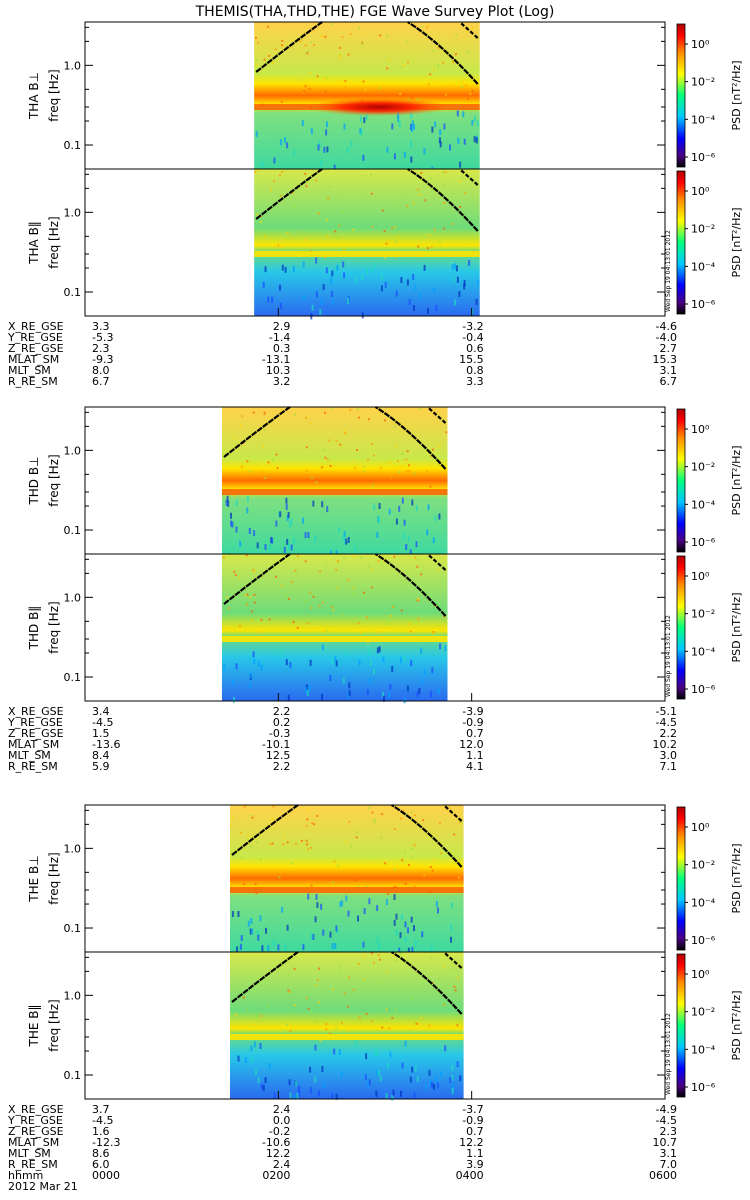 This screenshot has width=750, height=1200. What do you see at coordinates (663, 1175) in the screenshot?
I see `time-tick-label: 0600` at bounding box center [663, 1175].